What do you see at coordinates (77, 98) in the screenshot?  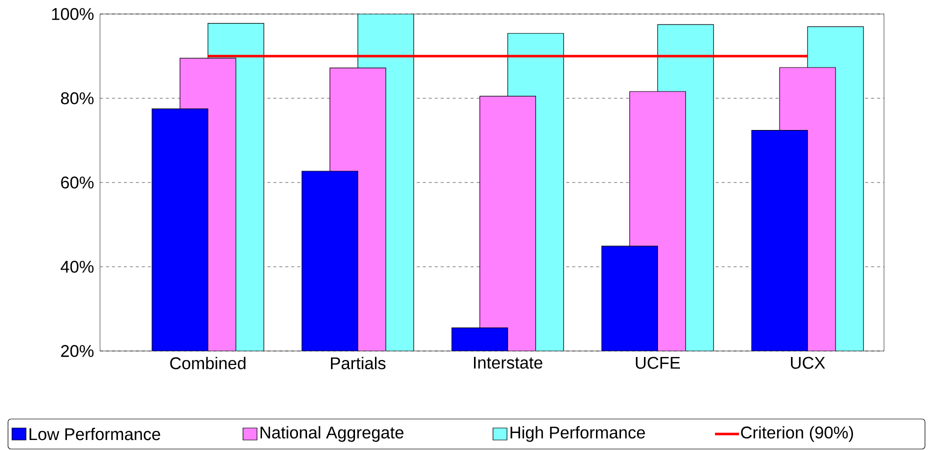 I see `y-tick-label: 80%` at bounding box center [77, 98].